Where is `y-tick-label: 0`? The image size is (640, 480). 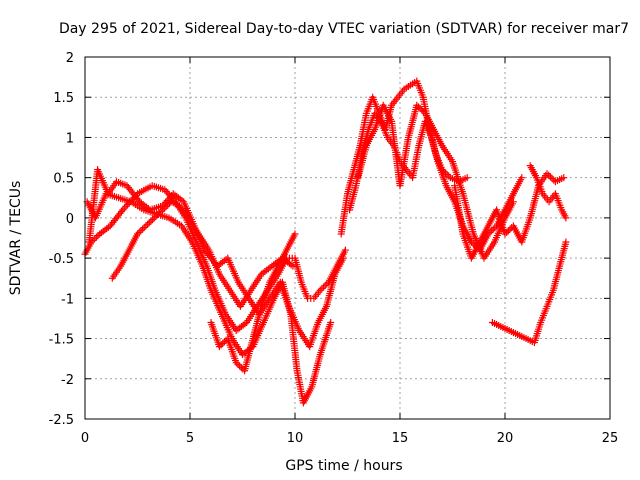
y-tick-label: 0 is located at coordinates (70, 219).